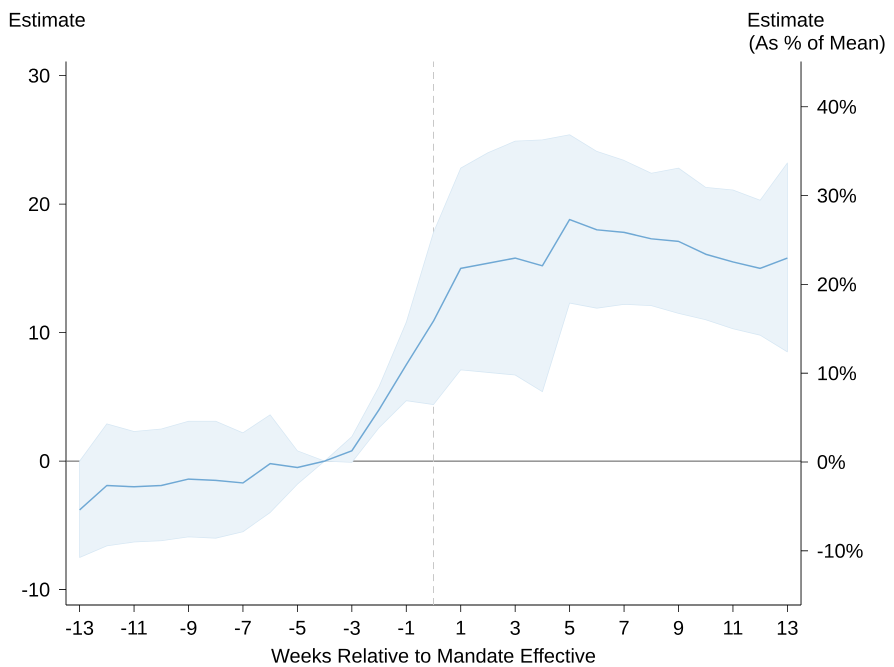 Image resolution: width=894 pixels, height=667 pixels. What do you see at coordinates (624, 627) in the screenshot?
I see `x-tick-label: 7` at bounding box center [624, 627].